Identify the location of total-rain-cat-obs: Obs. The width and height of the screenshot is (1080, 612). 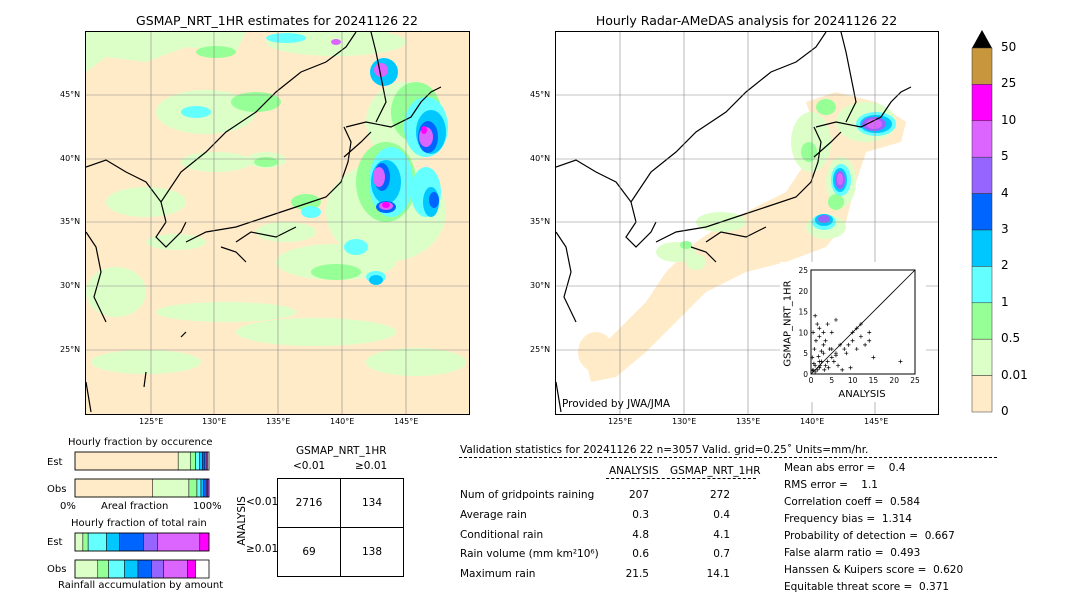
(57, 569).